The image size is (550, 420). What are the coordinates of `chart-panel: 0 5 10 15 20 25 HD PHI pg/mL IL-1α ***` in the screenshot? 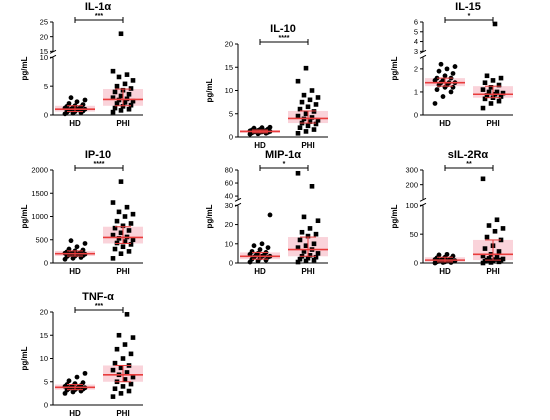 It's located at (90, 65).